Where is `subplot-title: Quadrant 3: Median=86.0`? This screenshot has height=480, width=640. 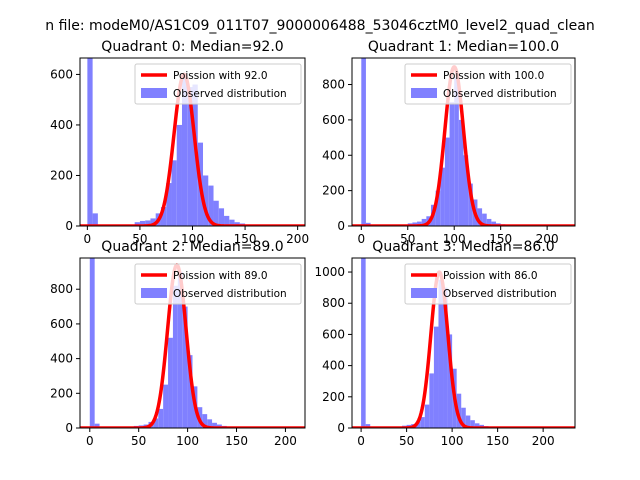 subplot-title: Quadrant 3: Median=86.0 is located at coordinates (463, 247).